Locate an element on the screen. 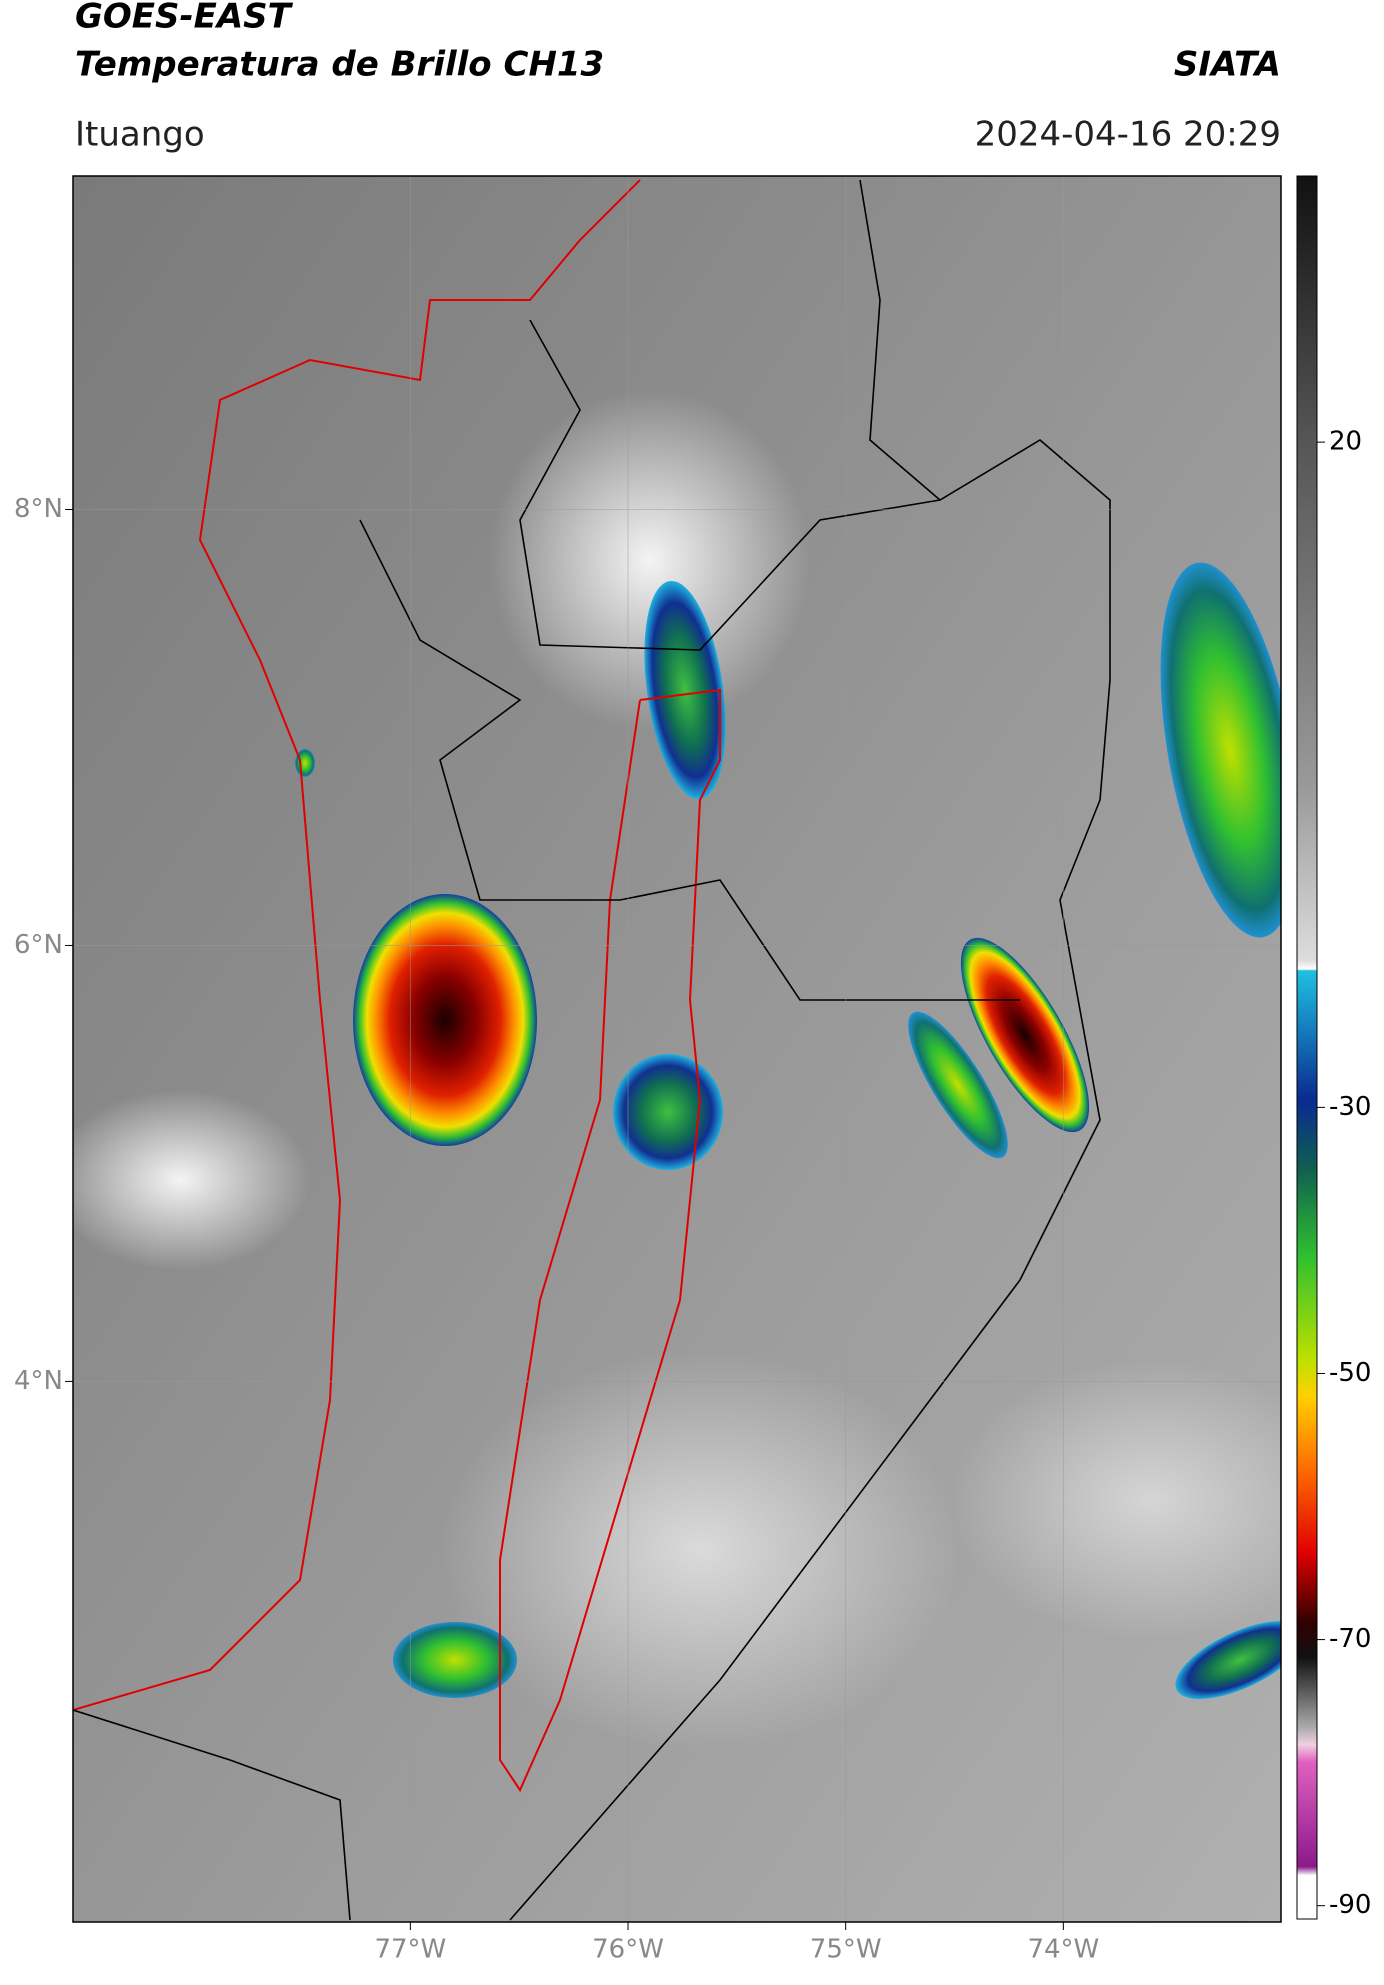 The image size is (1384, 1985). y-tick-label: 6°N is located at coordinates (38, 945).